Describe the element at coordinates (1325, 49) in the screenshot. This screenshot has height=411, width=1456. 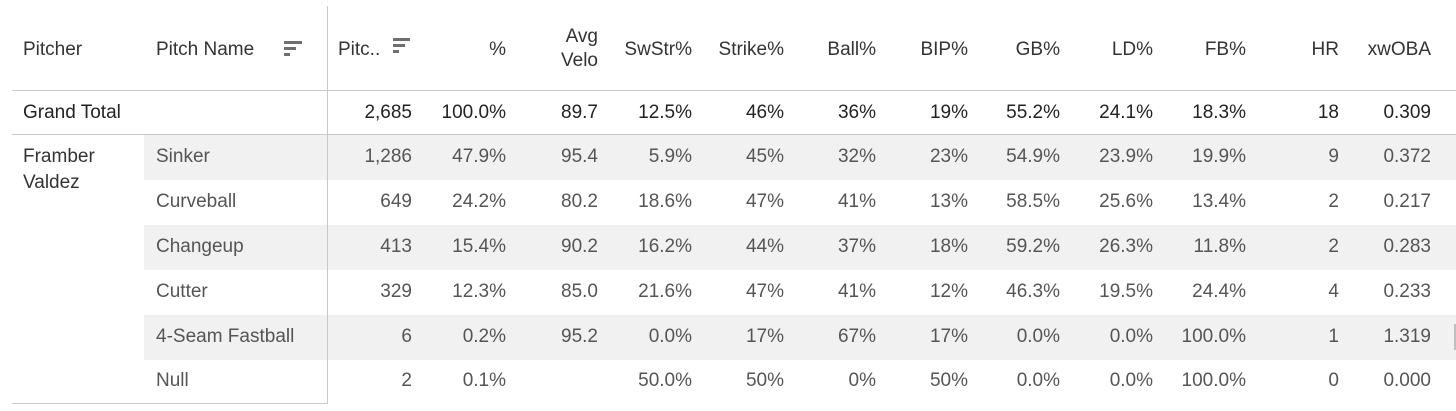
I see `col-header-hr: HR` at that location.